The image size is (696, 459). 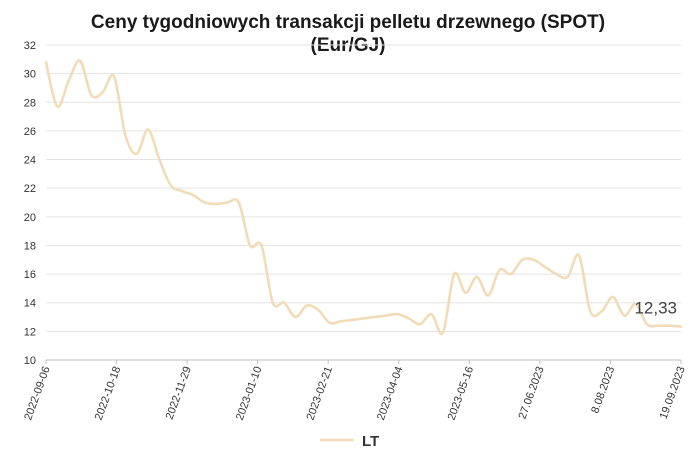 I want to click on x-tick-label: 2022-11-29, so click(x=179, y=393).